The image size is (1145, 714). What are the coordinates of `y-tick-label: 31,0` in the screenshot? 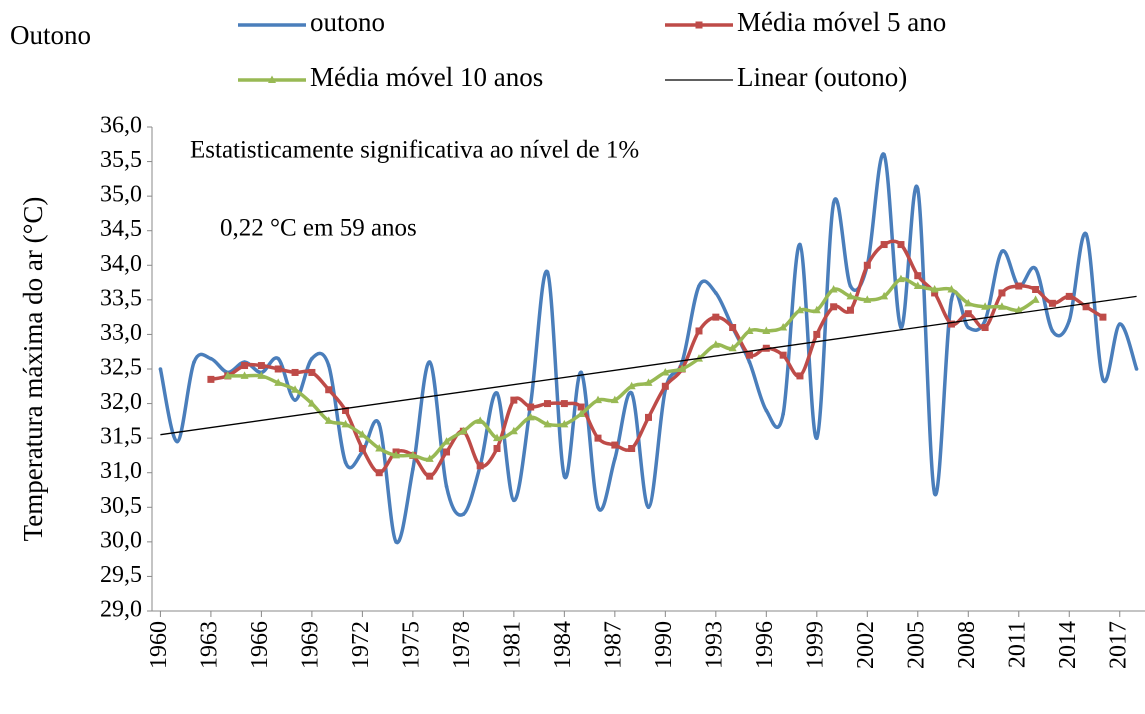 It's located at (121, 471).